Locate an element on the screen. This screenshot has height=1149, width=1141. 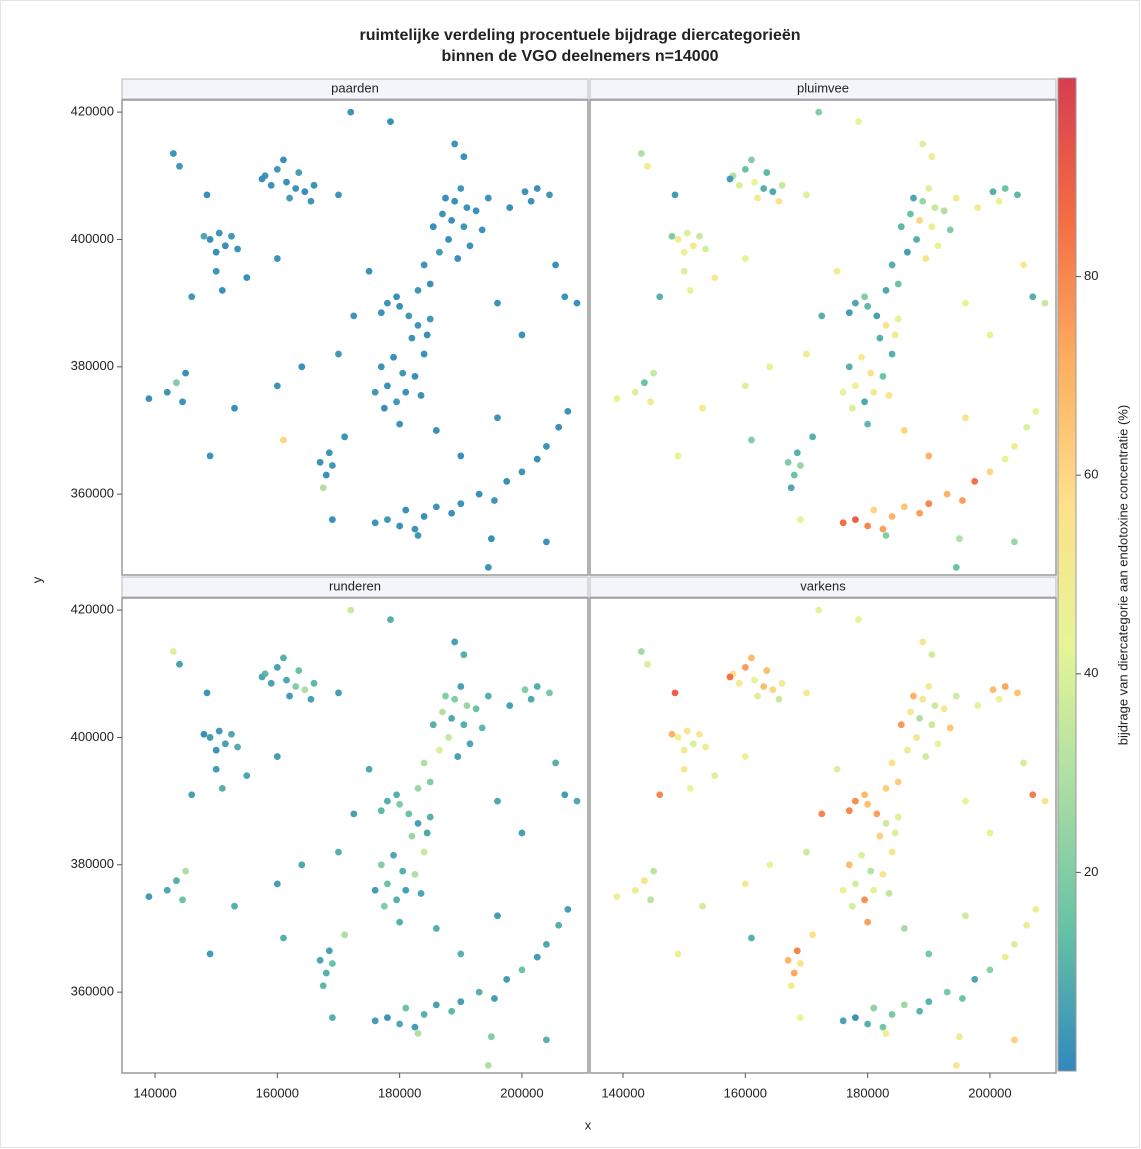
colorbar is located at coordinates (1067, 574).